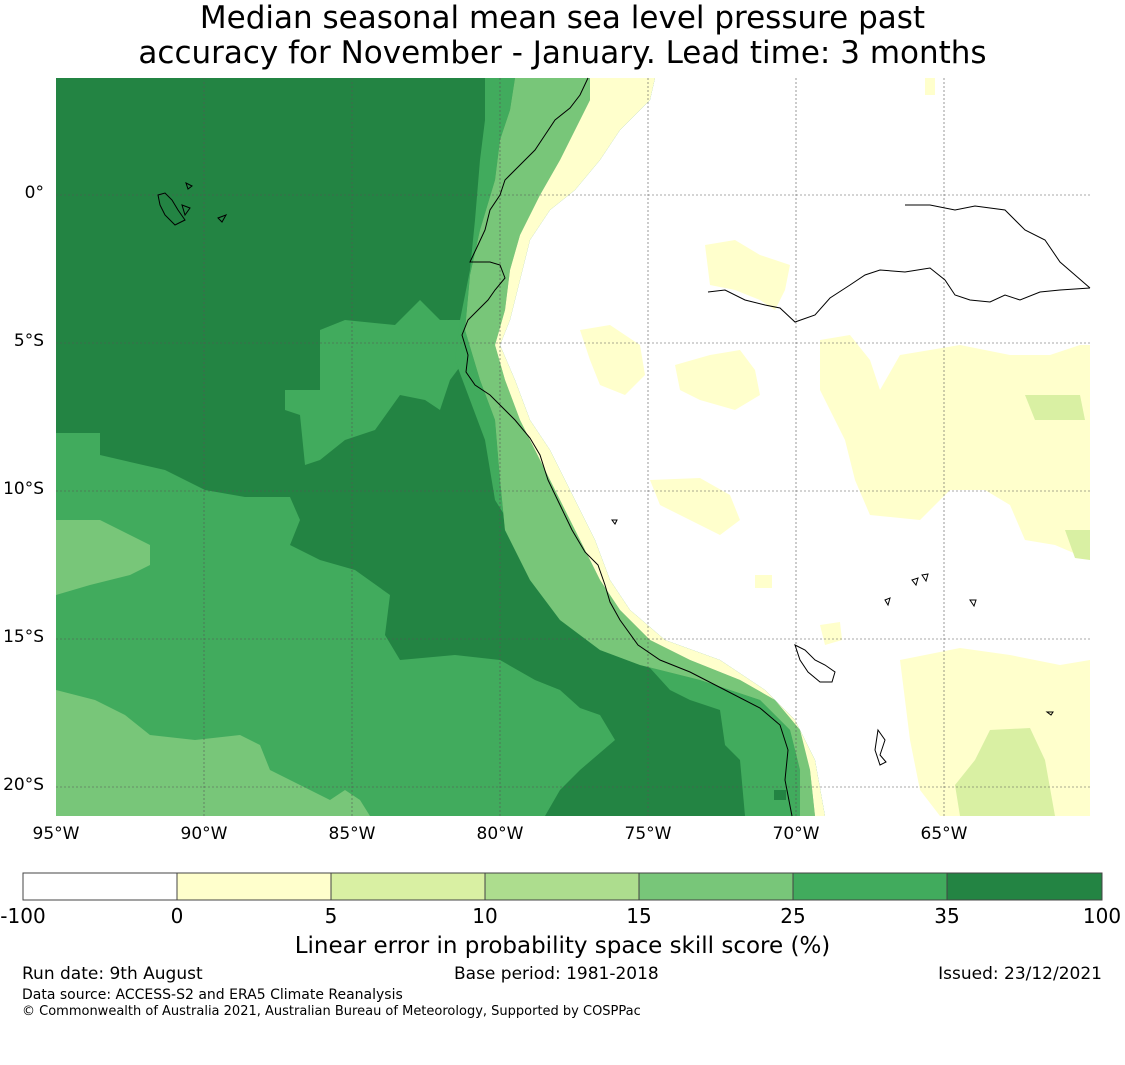 This screenshot has width=1125, height=1065. Describe the element at coordinates (612, 360) in the screenshot. I see `zone-0-5-patch-b` at that location.